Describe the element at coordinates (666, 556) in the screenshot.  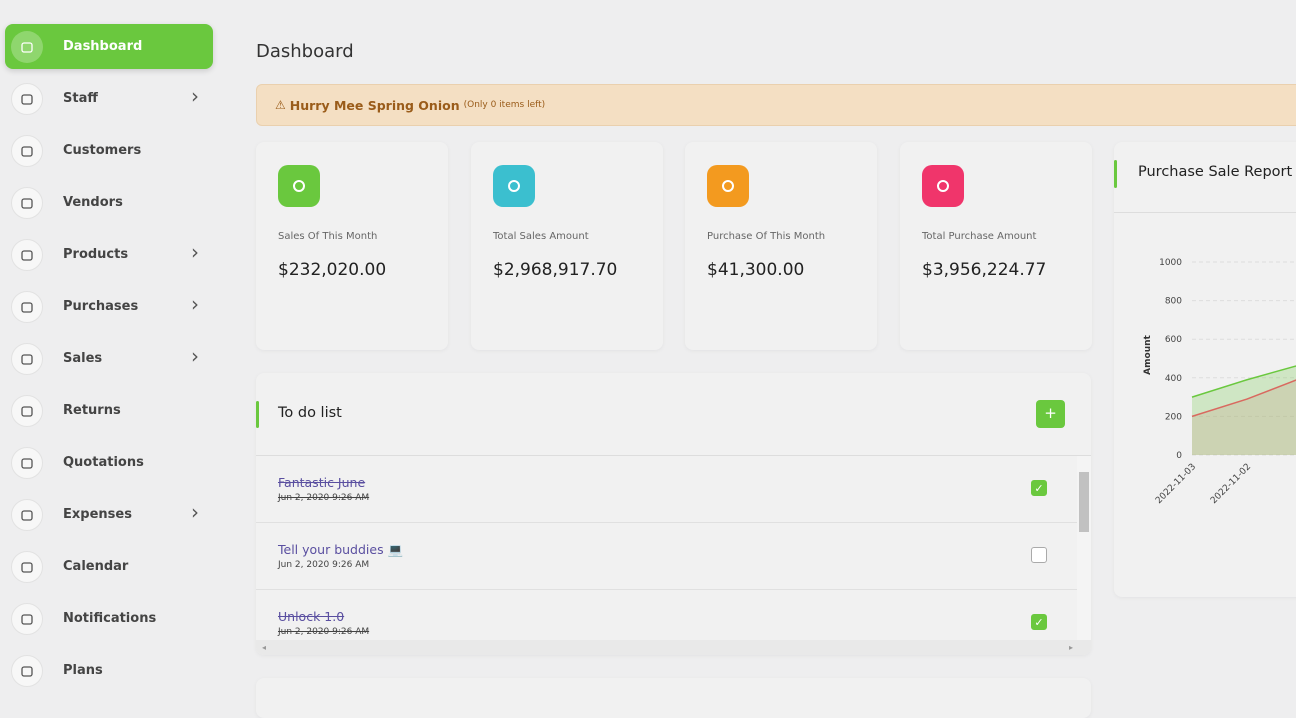
I see `todo-item: Tell your buddies 💻 Jun 2, 2020 9:26 AM` at that location.